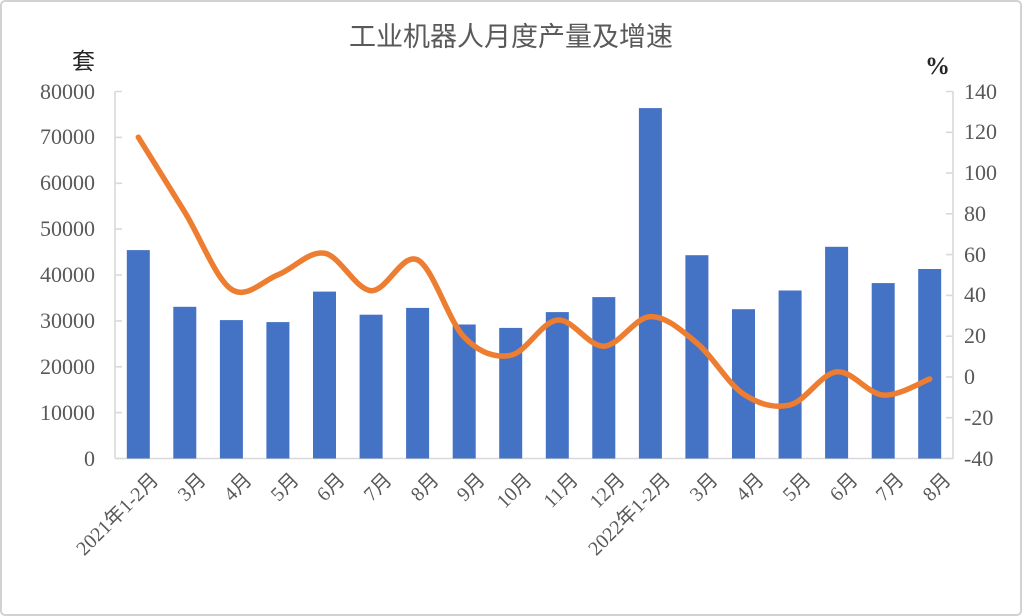 The image size is (1022, 616). What do you see at coordinates (67, 320) in the screenshot?
I see `left-axis-tick-label: 30000` at bounding box center [67, 320].